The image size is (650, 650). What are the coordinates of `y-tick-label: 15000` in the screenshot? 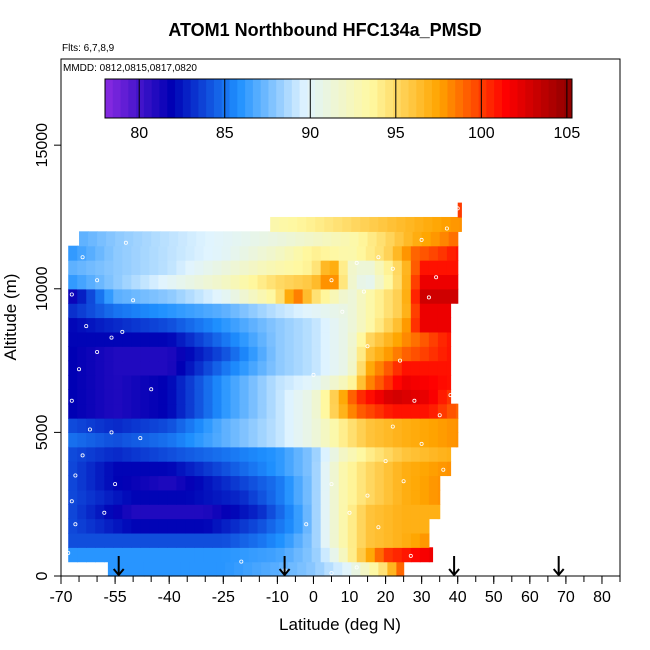 It's located at (42, 145).